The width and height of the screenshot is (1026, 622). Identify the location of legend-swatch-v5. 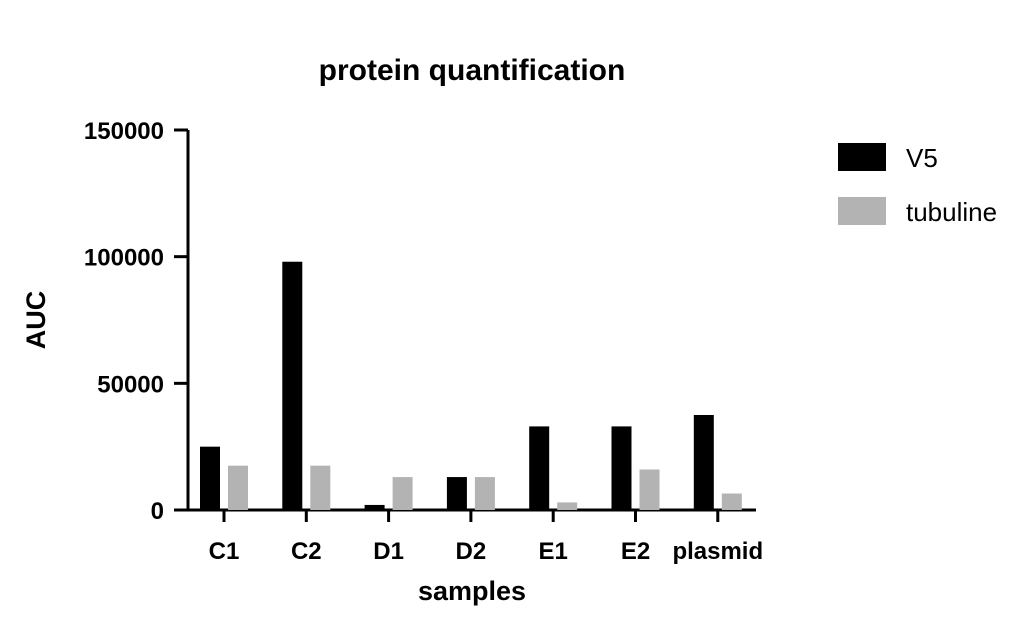
(862, 157).